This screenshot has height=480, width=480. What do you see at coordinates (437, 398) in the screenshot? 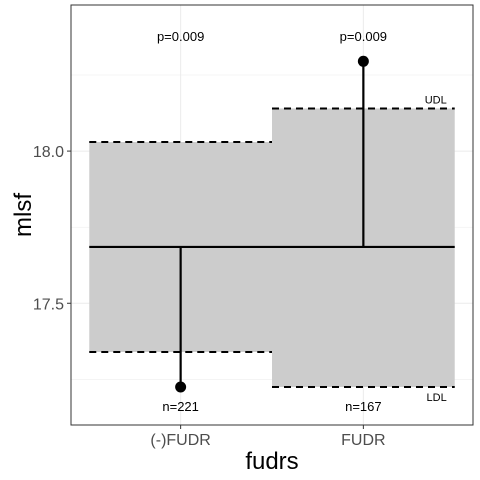
I see `ldl-label: LDL` at bounding box center [437, 398].